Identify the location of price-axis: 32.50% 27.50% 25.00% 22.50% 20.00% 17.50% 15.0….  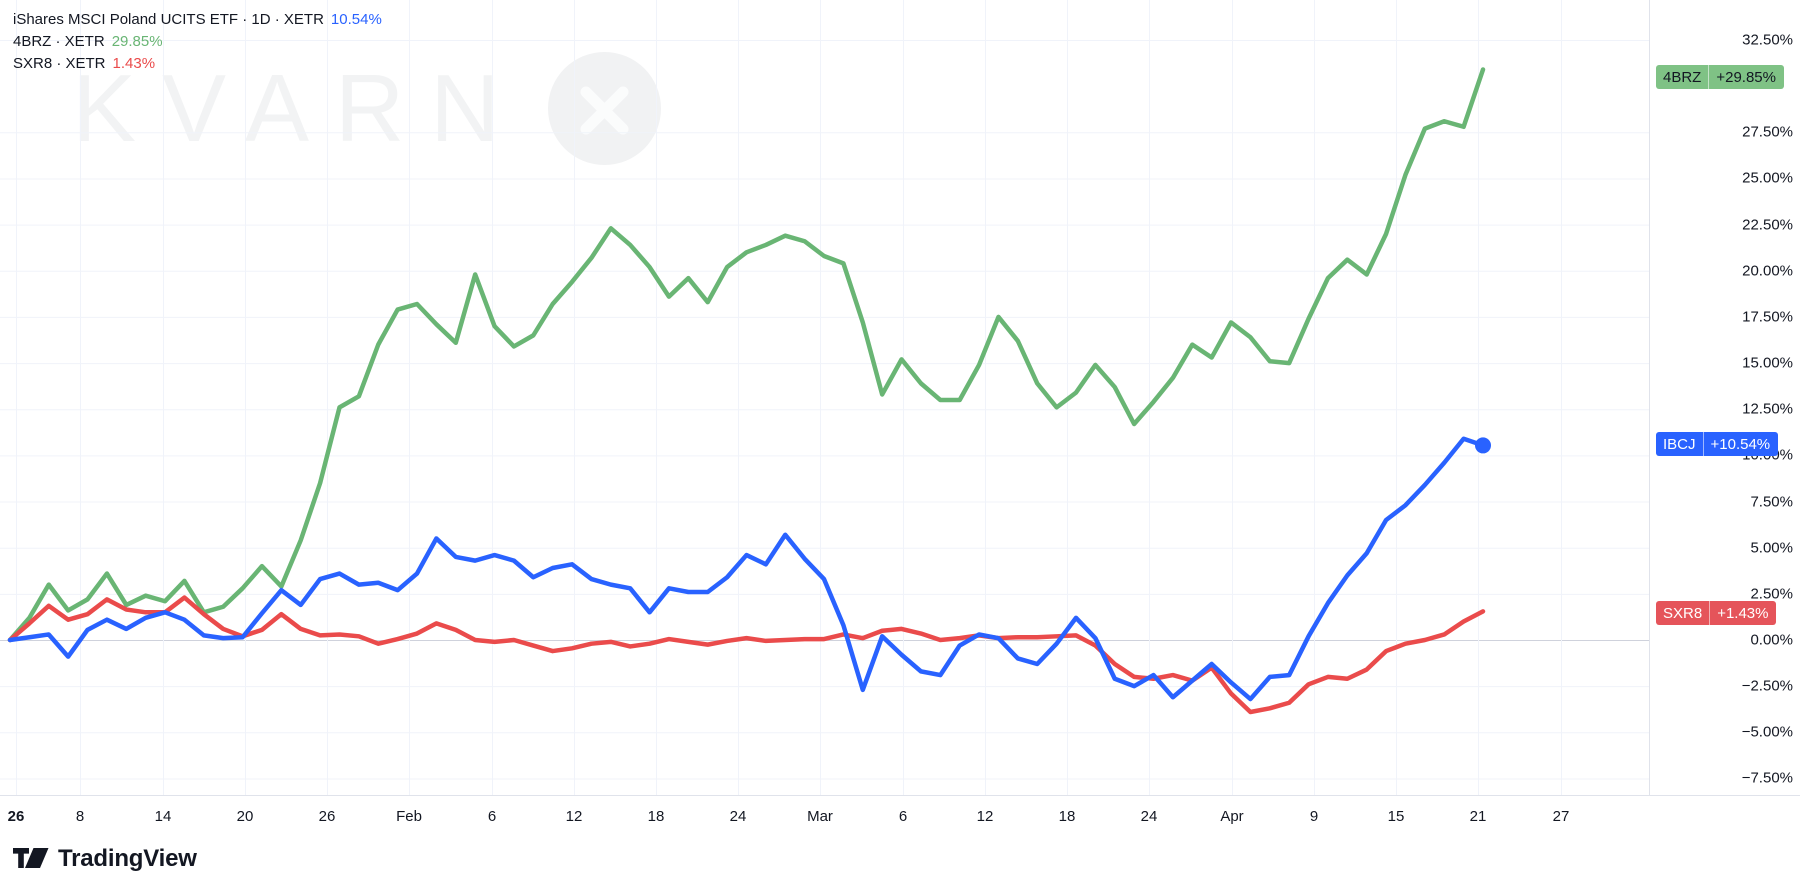
(1724, 397).